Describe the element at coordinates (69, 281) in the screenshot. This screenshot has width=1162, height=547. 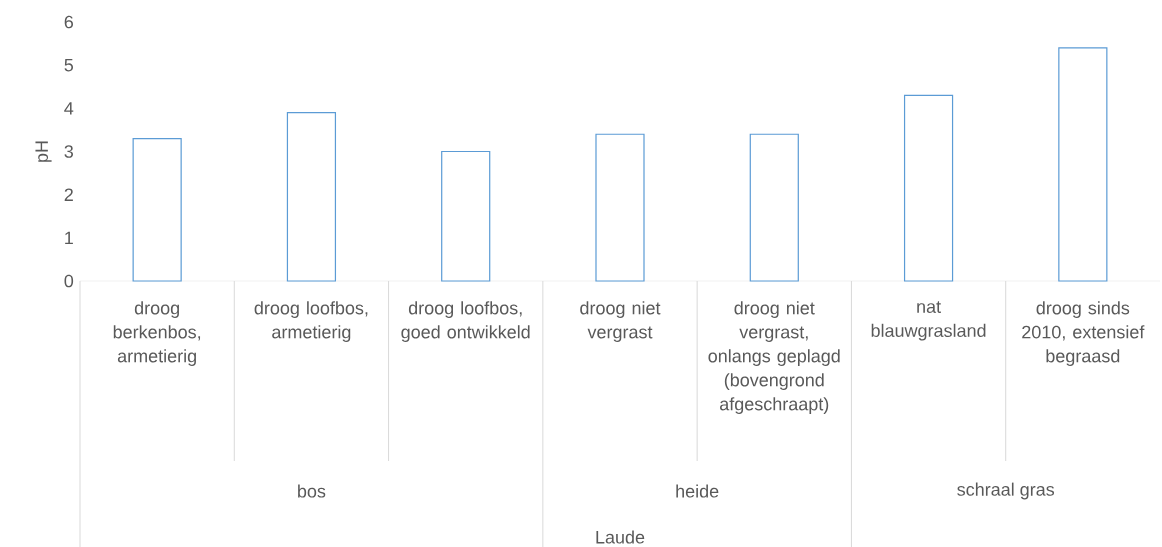
I see `y-tick-label: 0` at that location.